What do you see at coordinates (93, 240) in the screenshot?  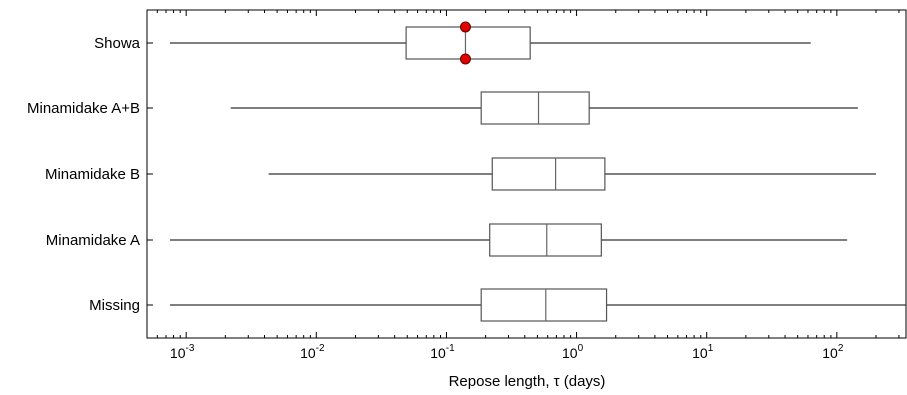 I see `category-label: Minamidake A` at bounding box center [93, 240].